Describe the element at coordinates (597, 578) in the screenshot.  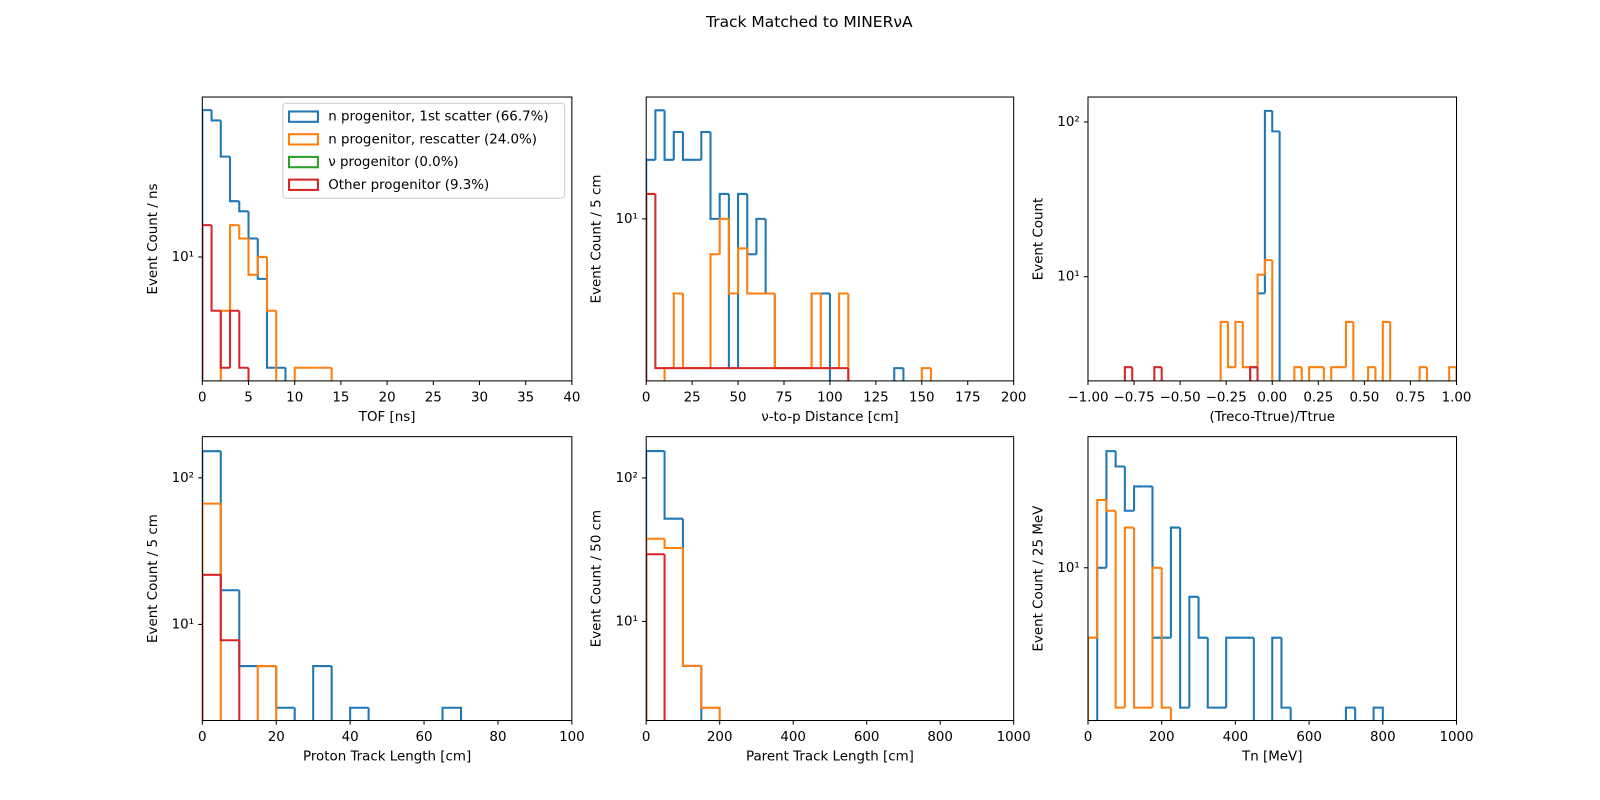
I see `y-axis-label: Event Count / 50 cm` at that location.